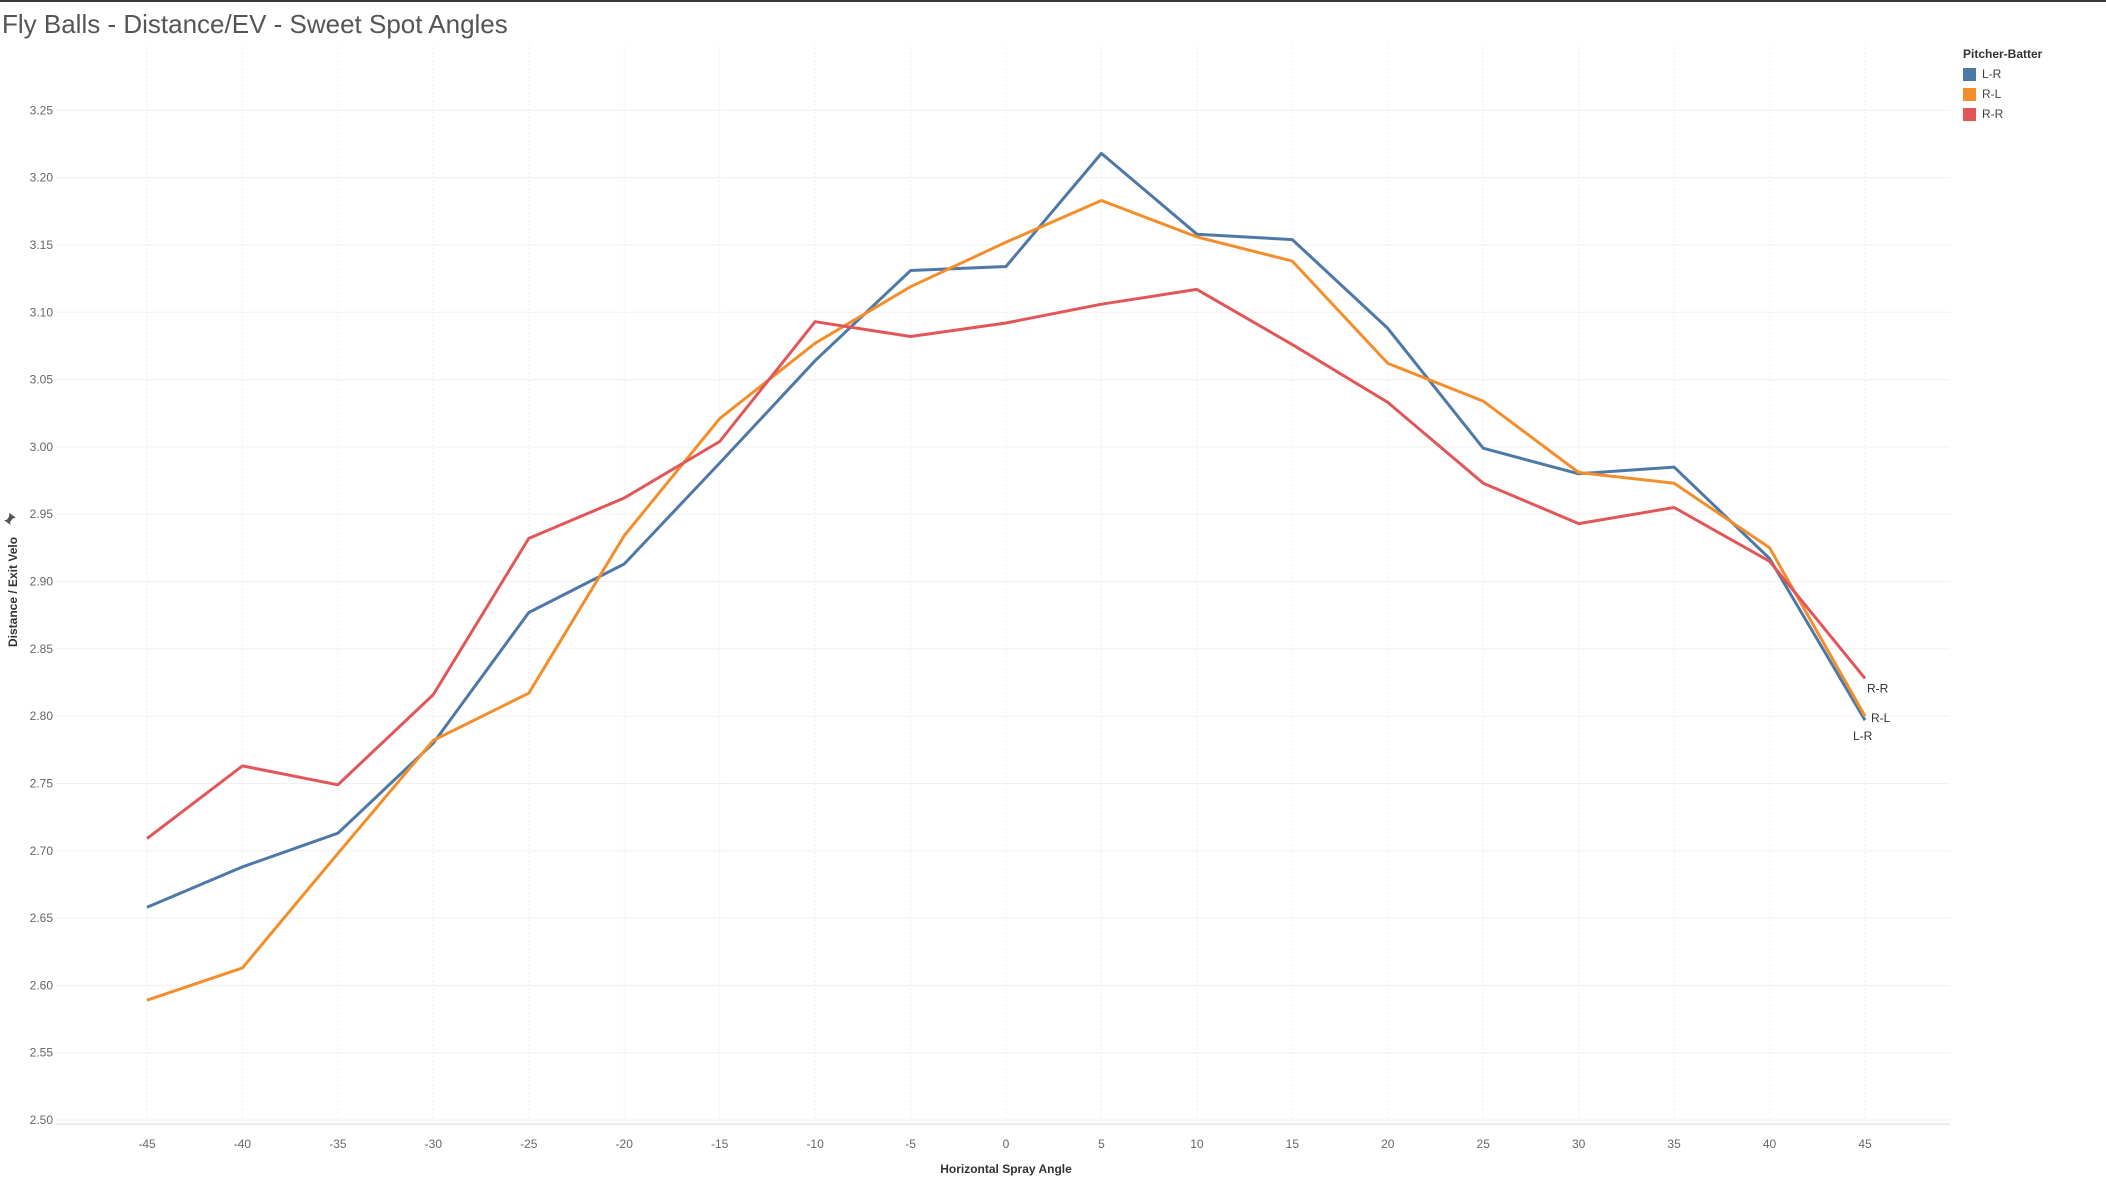 This screenshot has height=1184, width=2106. I want to click on x-tick-label: 0, so click(1006, 1144).